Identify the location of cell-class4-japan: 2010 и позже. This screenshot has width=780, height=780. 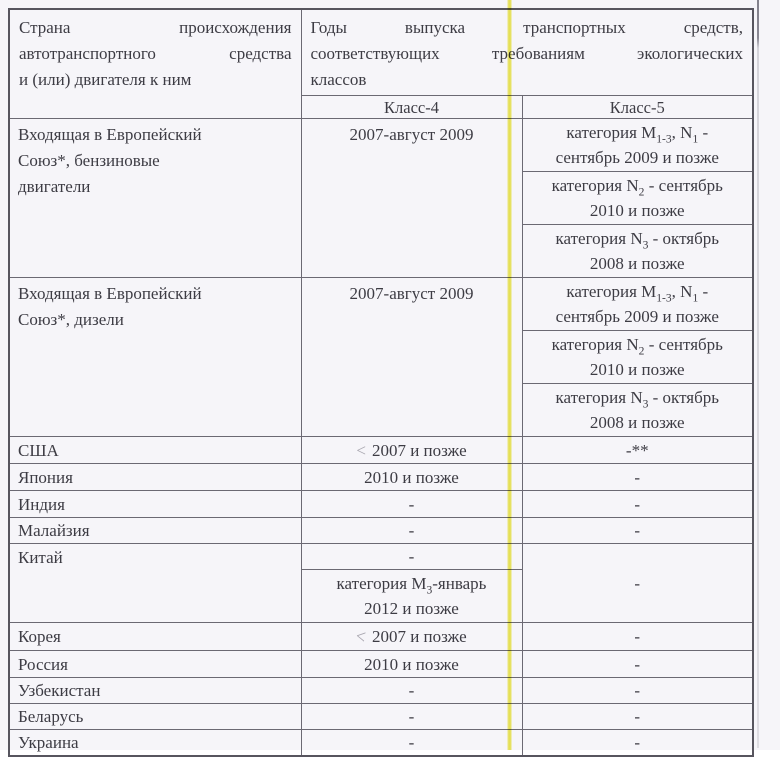
(411, 477).